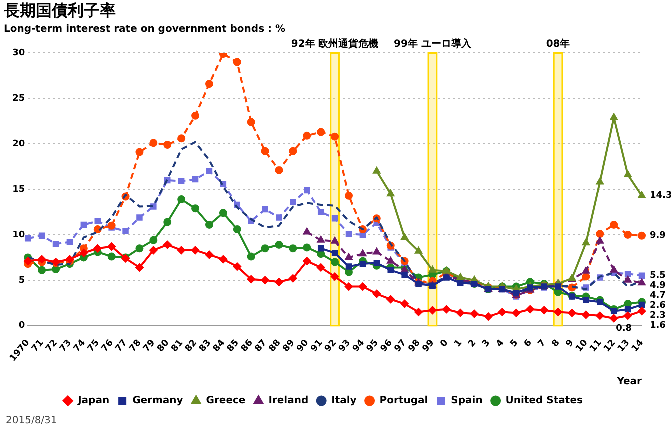  Describe the element at coordinates (500, 344) in the screenshot. I see `x-tick-label: 4` at that location.